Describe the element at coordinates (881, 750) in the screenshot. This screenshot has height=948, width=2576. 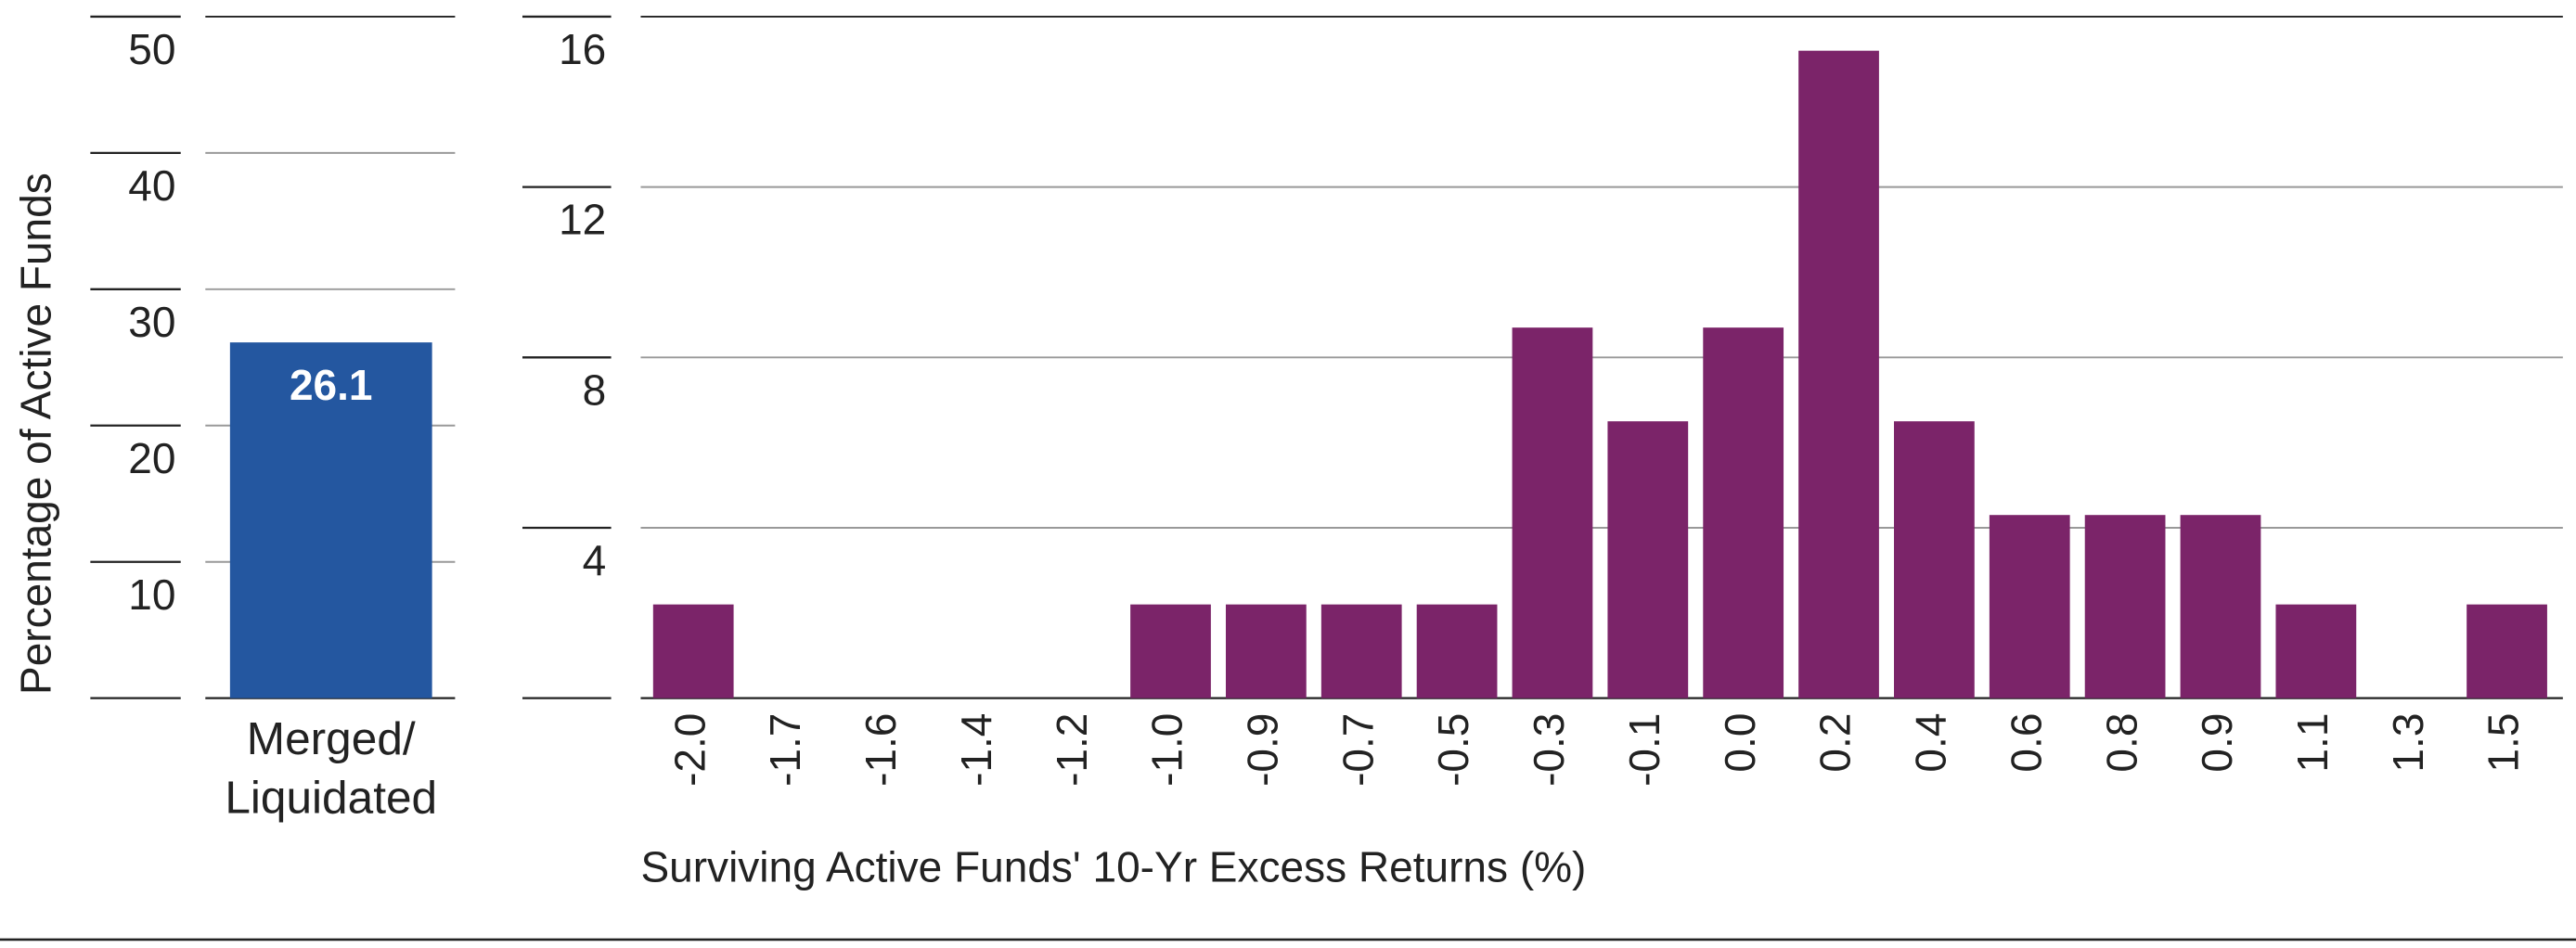
I see `x-tick-label: -1.6` at that location.